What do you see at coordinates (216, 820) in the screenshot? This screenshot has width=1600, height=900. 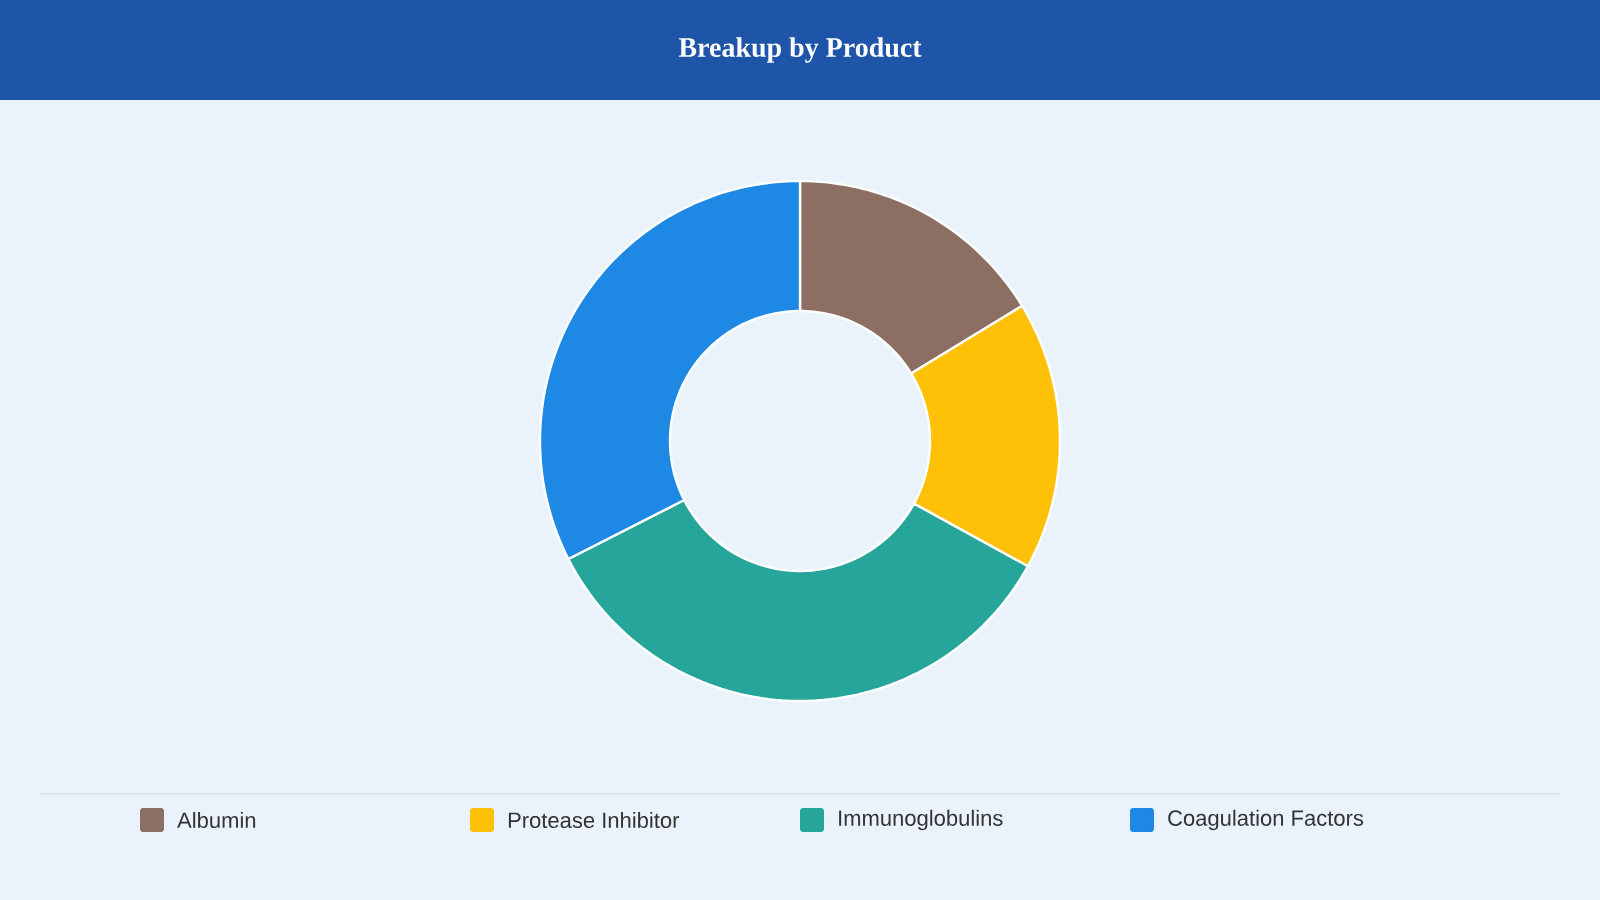 I see `legend-label: Albumin` at bounding box center [216, 820].